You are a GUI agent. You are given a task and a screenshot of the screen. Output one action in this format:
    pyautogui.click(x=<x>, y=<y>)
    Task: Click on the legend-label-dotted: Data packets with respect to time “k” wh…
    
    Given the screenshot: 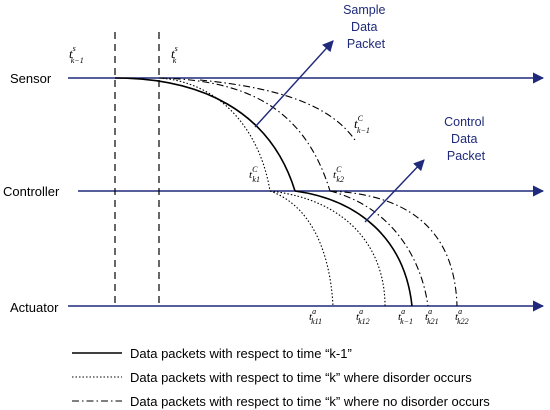 What is the action you would take?
    pyautogui.click(x=301, y=377)
    